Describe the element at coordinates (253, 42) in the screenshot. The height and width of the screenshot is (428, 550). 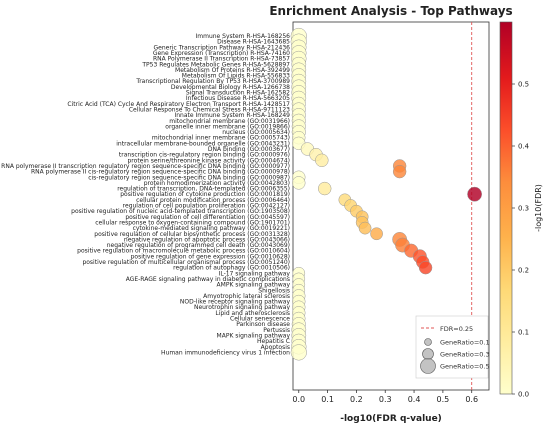
I see `term-label: Disease R-HSA-1643685` at that location.